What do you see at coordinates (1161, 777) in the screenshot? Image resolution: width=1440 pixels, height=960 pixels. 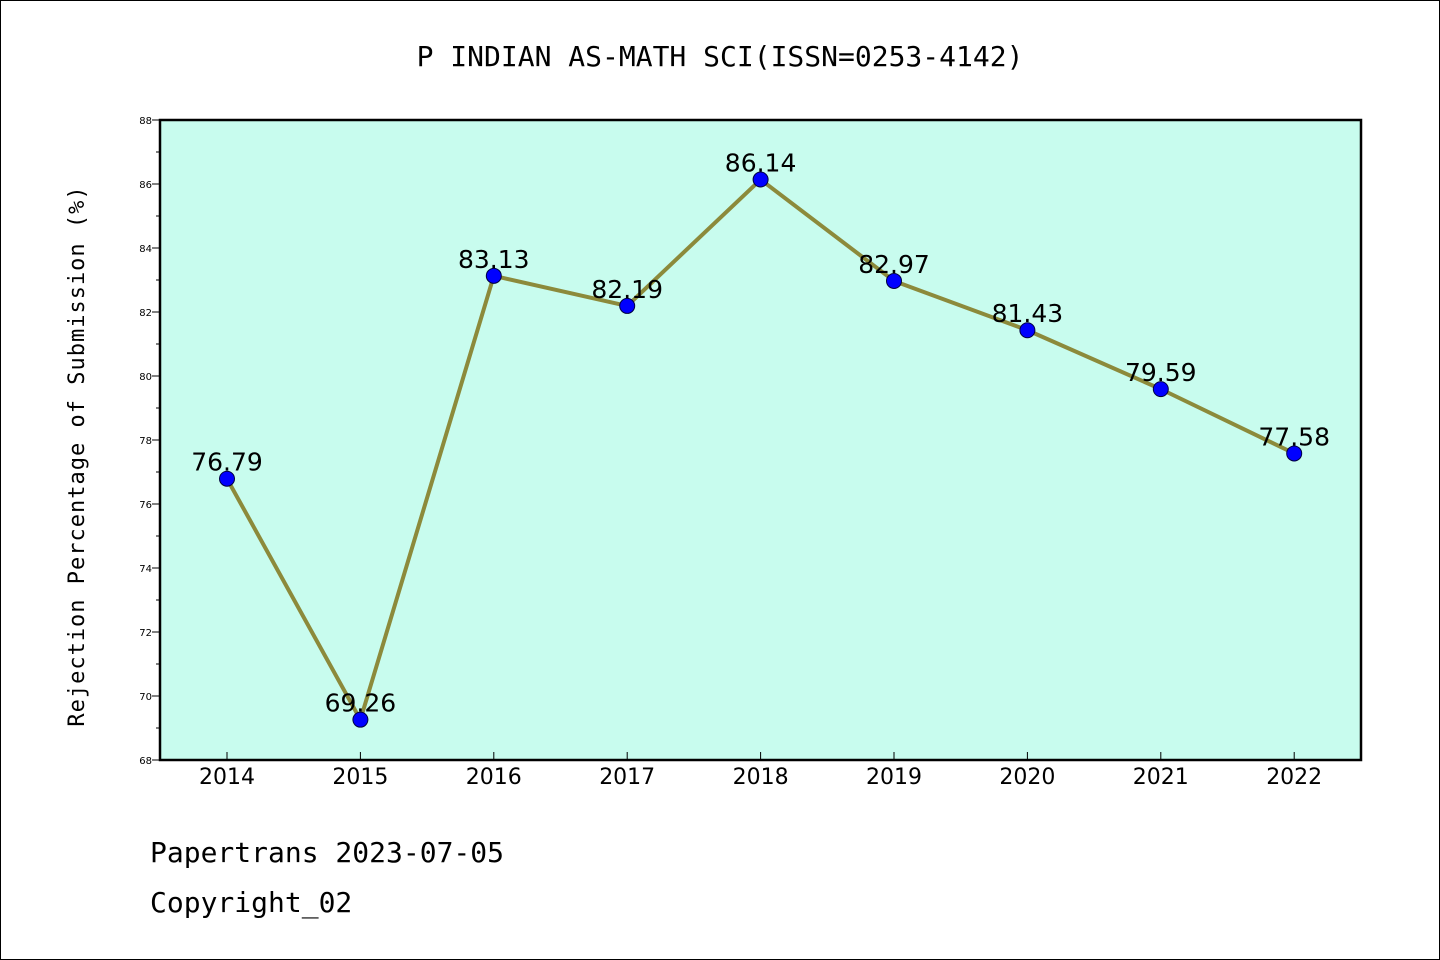 I see `x-tick-label: 2021` at bounding box center [1161, 777].